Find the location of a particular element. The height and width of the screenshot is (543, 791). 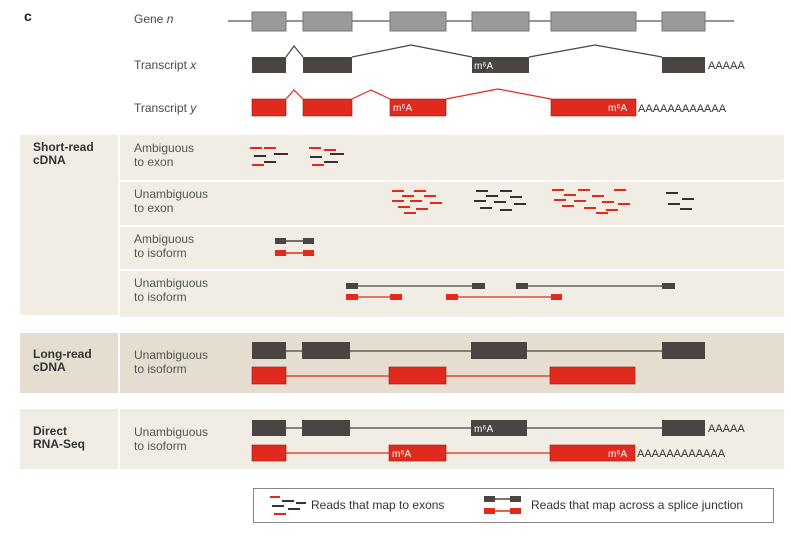

direct-rna-x is located at coordinates (478, 428).